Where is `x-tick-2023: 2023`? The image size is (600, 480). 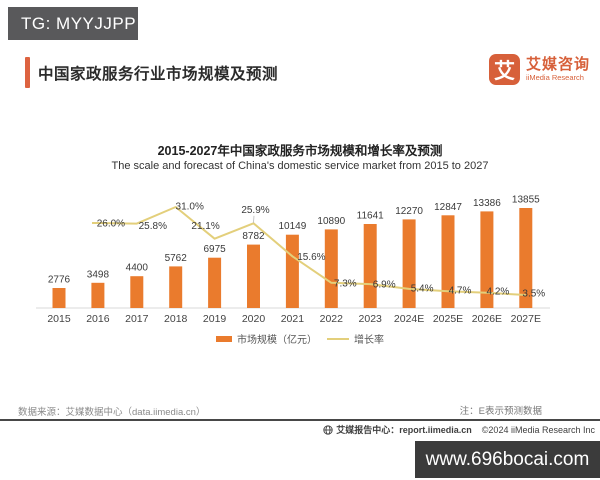 x-tick-2023: 2023 is located at coordinates (371, 319).